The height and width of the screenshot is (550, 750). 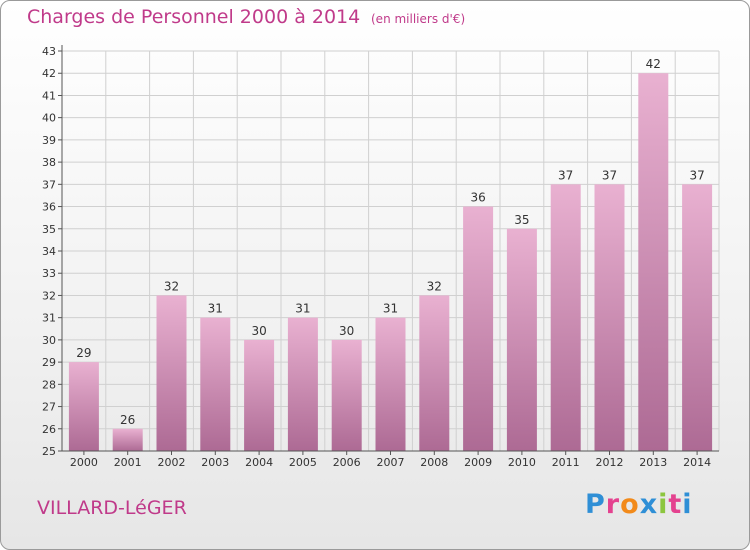 I want to click on x-tick-label: 2014, so click(x=697, y=462).